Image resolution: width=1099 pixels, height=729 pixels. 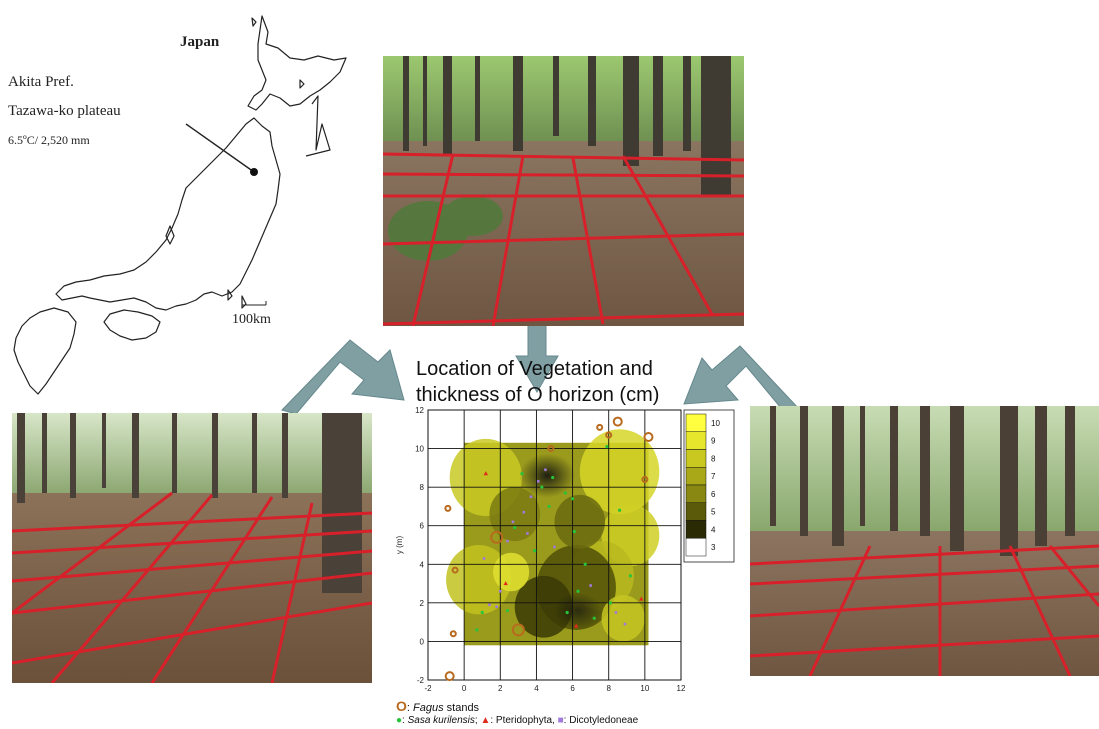 What do you see at coordinates (422, 641) in the screenshot?
I see `y-tick-label: 0` at bounding box center [422, 641].